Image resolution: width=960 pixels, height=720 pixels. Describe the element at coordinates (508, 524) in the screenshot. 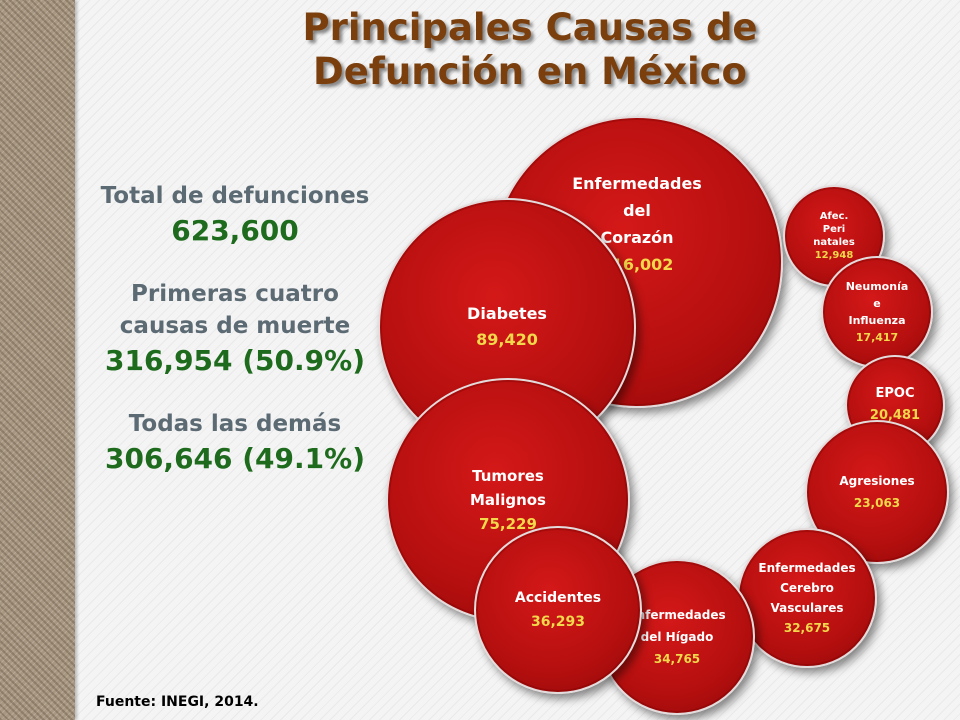

I see `cause-value: 75,229` at that location.